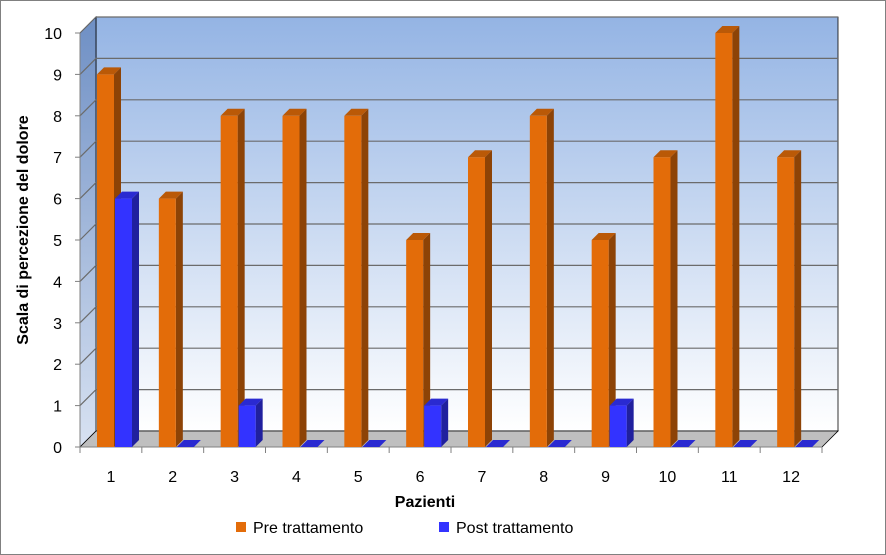 This screenshot has height=555, width=886. What do you see at coordinates (308, 528) in the screenshot?
I see `legend-label: Pre trattamento` at bounding box center [308, 528].